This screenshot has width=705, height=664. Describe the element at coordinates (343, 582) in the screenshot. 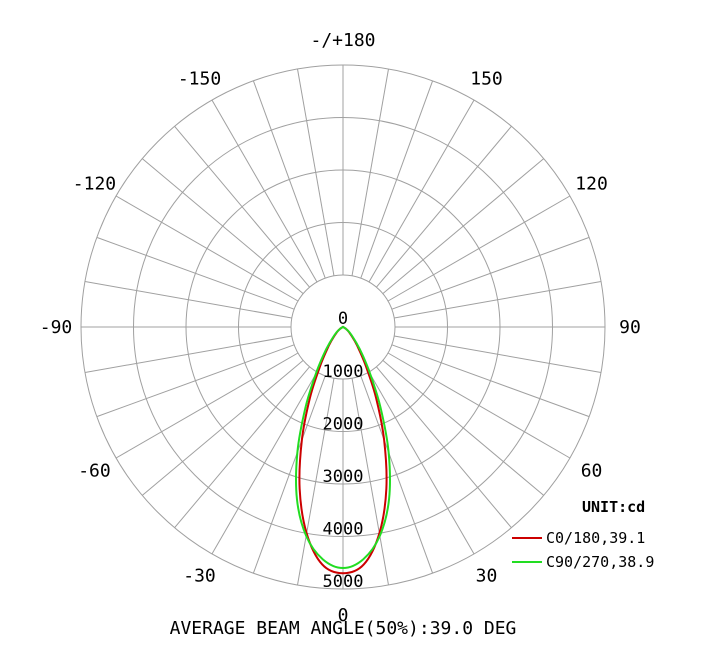

I see `radial-tick-label-5000: 5000` at that location.